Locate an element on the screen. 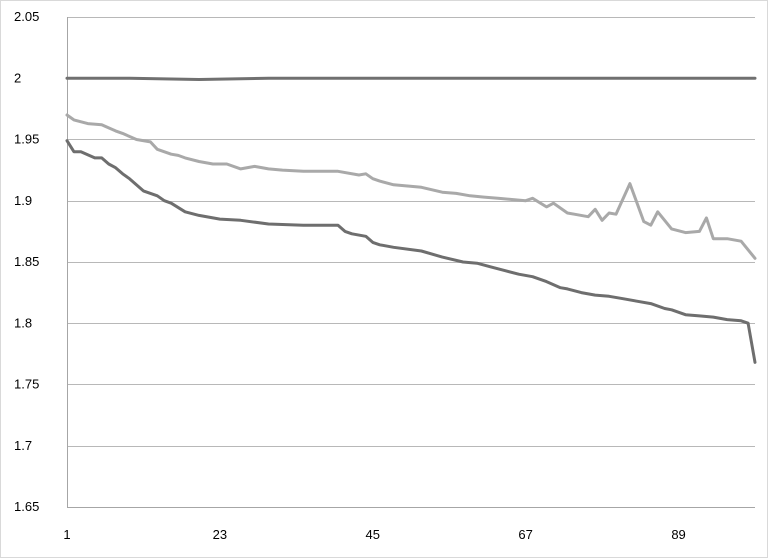  y-tick-label: 1.95 is located at coordinates (26, 139).